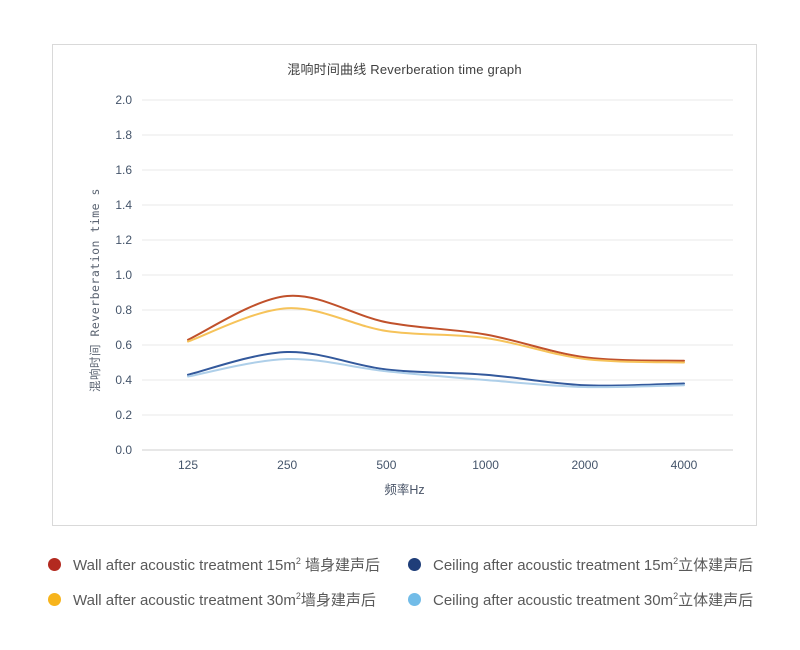 The height and width of the screenshot is (650, 800). What do you see at coordinates (184, 600) in the screenshot?
I see `legend-label-en: Wall after acoustic treatment 30m` at bounding box center [184, 600].